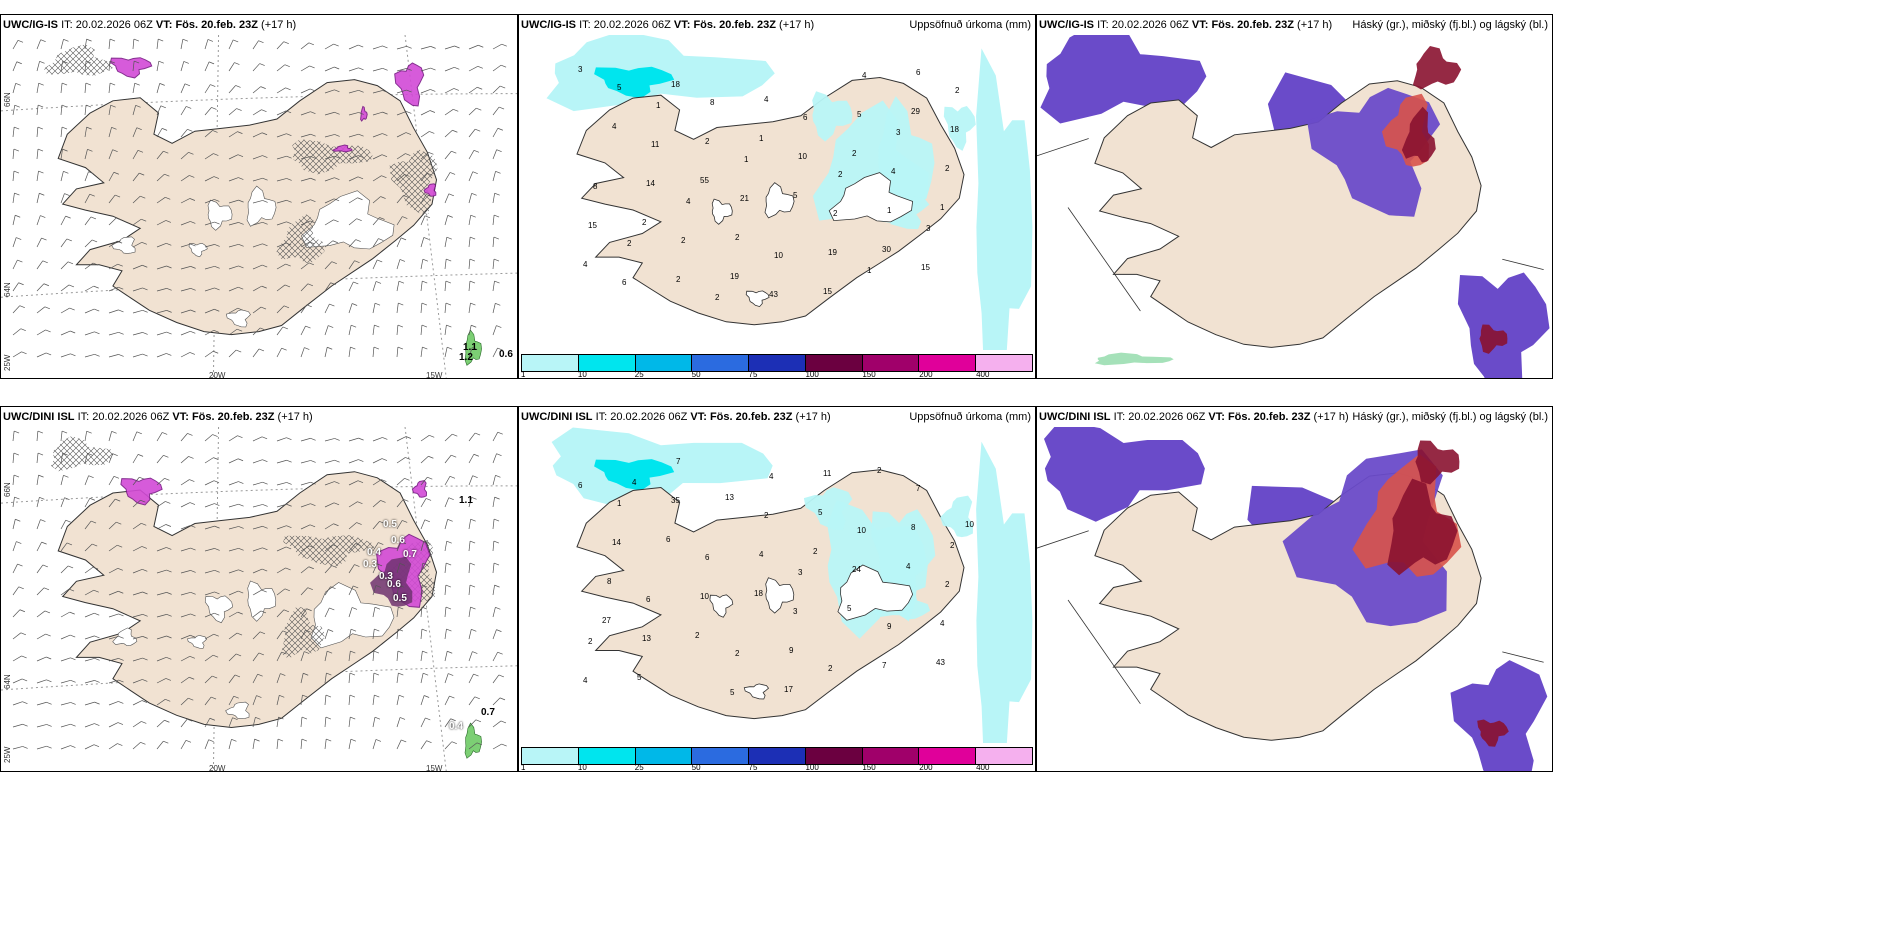 This screenshot has height=950, width=1900. I want to click on precip-amount-label: 2, so click(815, 551).